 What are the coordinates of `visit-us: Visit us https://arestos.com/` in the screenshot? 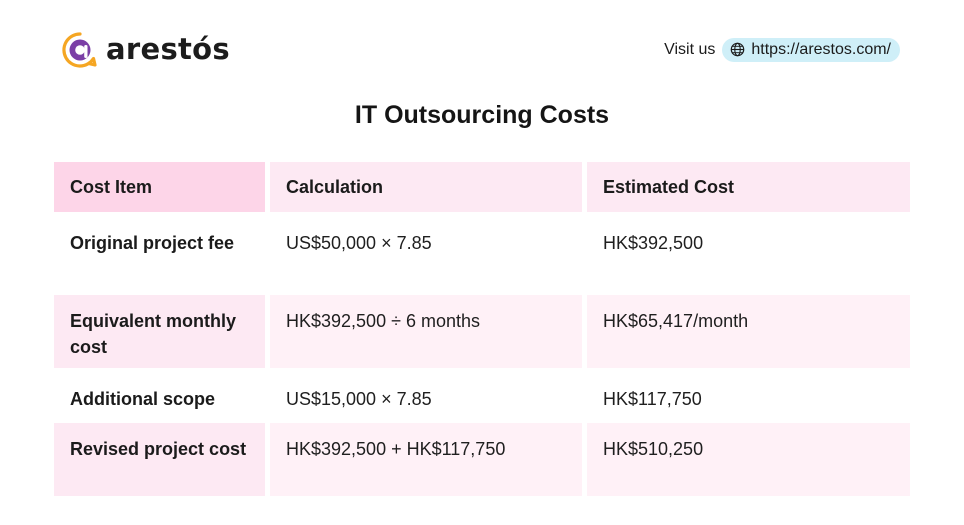 It's located at (782, 49).